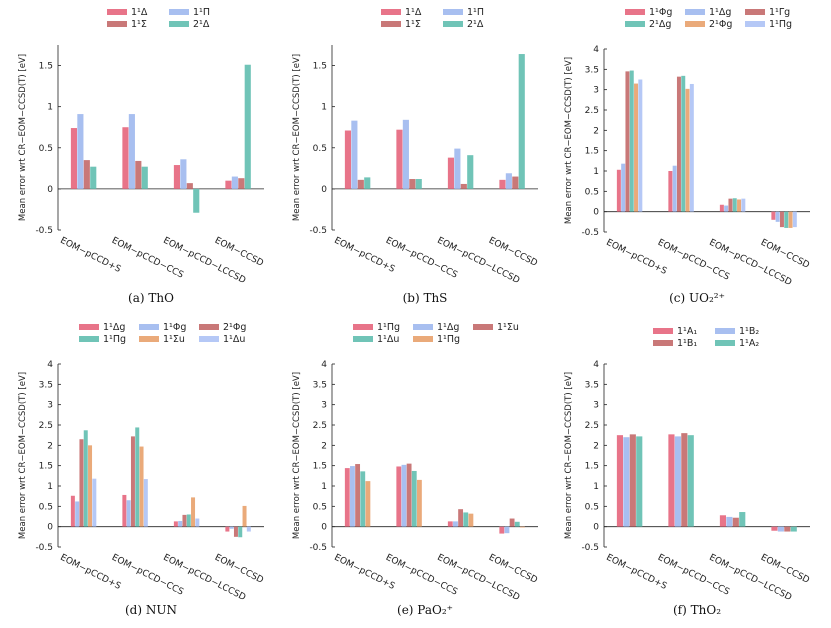 Image resolution: width=831 pixels, height=628 pixels. What do you see at coordinates (139, 24) in the screenshot?
I see `legend-label: 1¹Σ` at bounding box center [139, 24].